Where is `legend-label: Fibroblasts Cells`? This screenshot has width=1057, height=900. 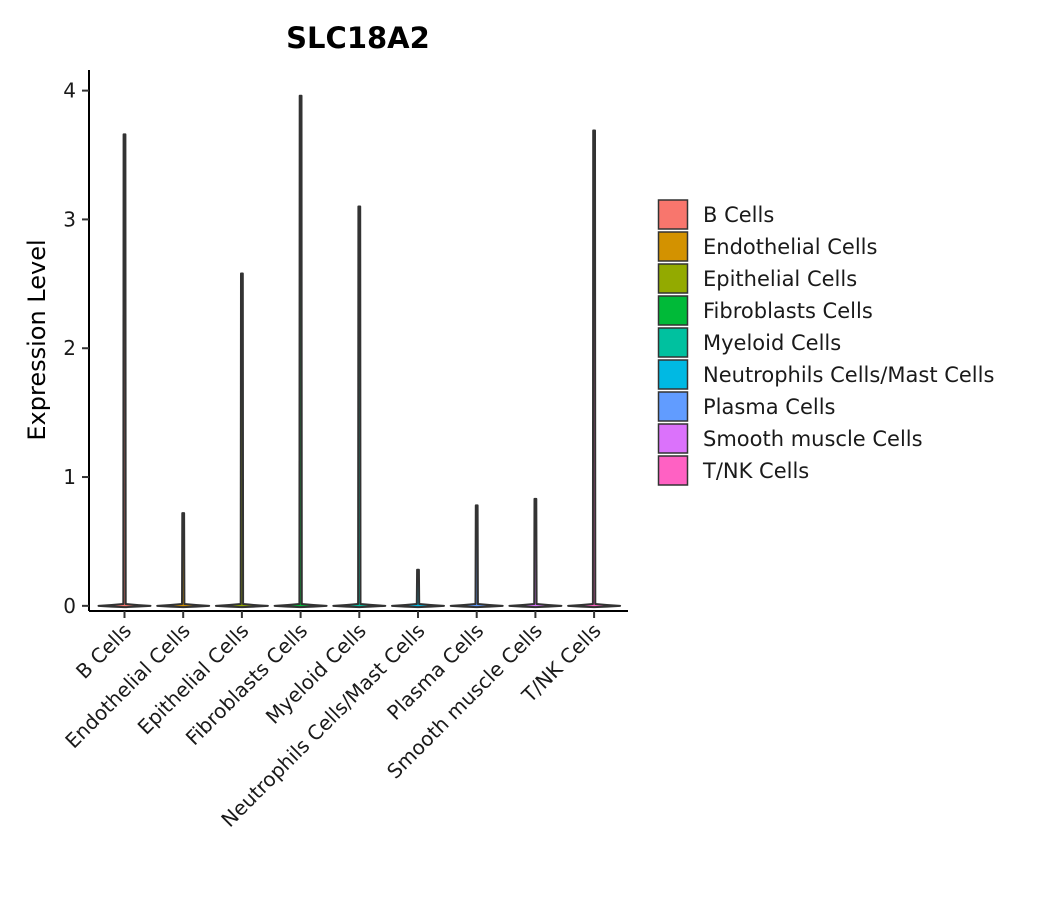 legend-label: Fibroblasts Cells is located at coordinates (788, 311).